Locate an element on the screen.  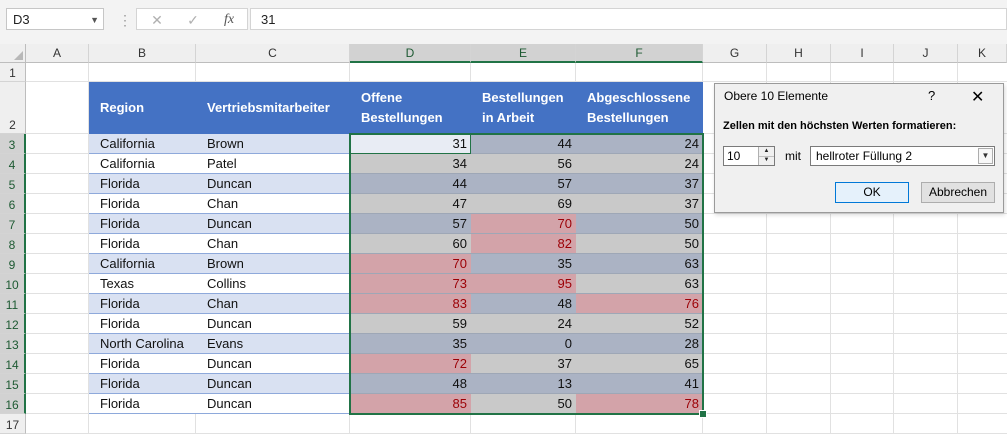
table-cell-value: 65 is located at coordinates (639, 364).